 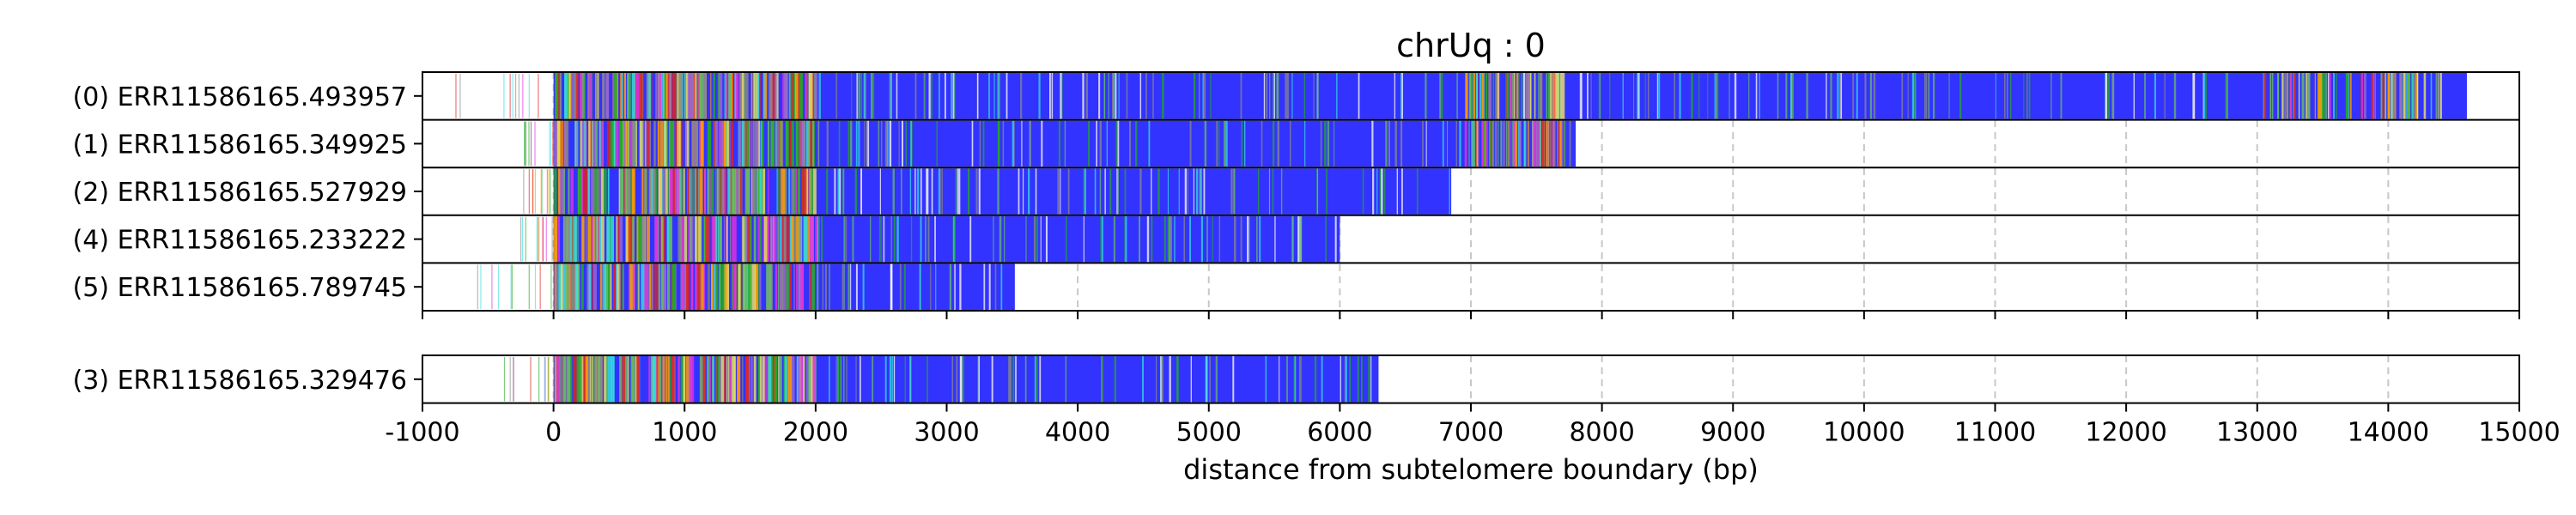 I want to click on x-tick-label: 1000, so click(x=684, y=433).